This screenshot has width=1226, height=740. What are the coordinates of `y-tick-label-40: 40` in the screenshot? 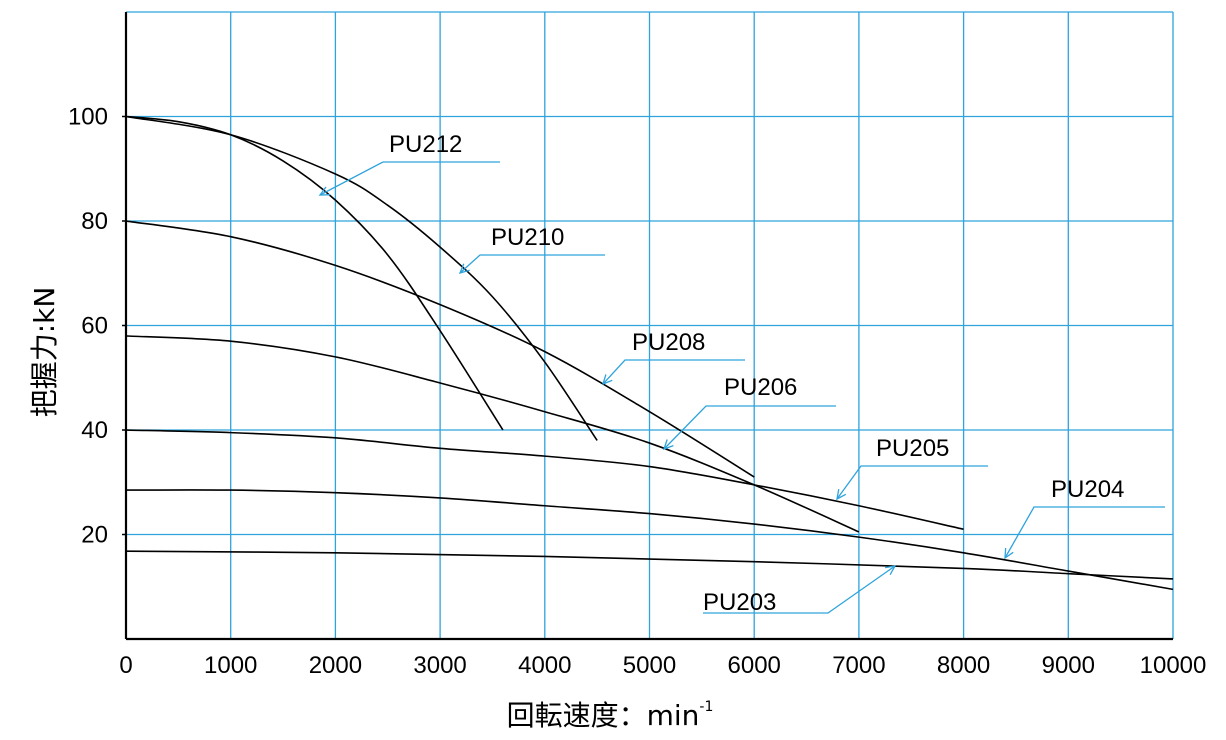 It's located at (94, 430).